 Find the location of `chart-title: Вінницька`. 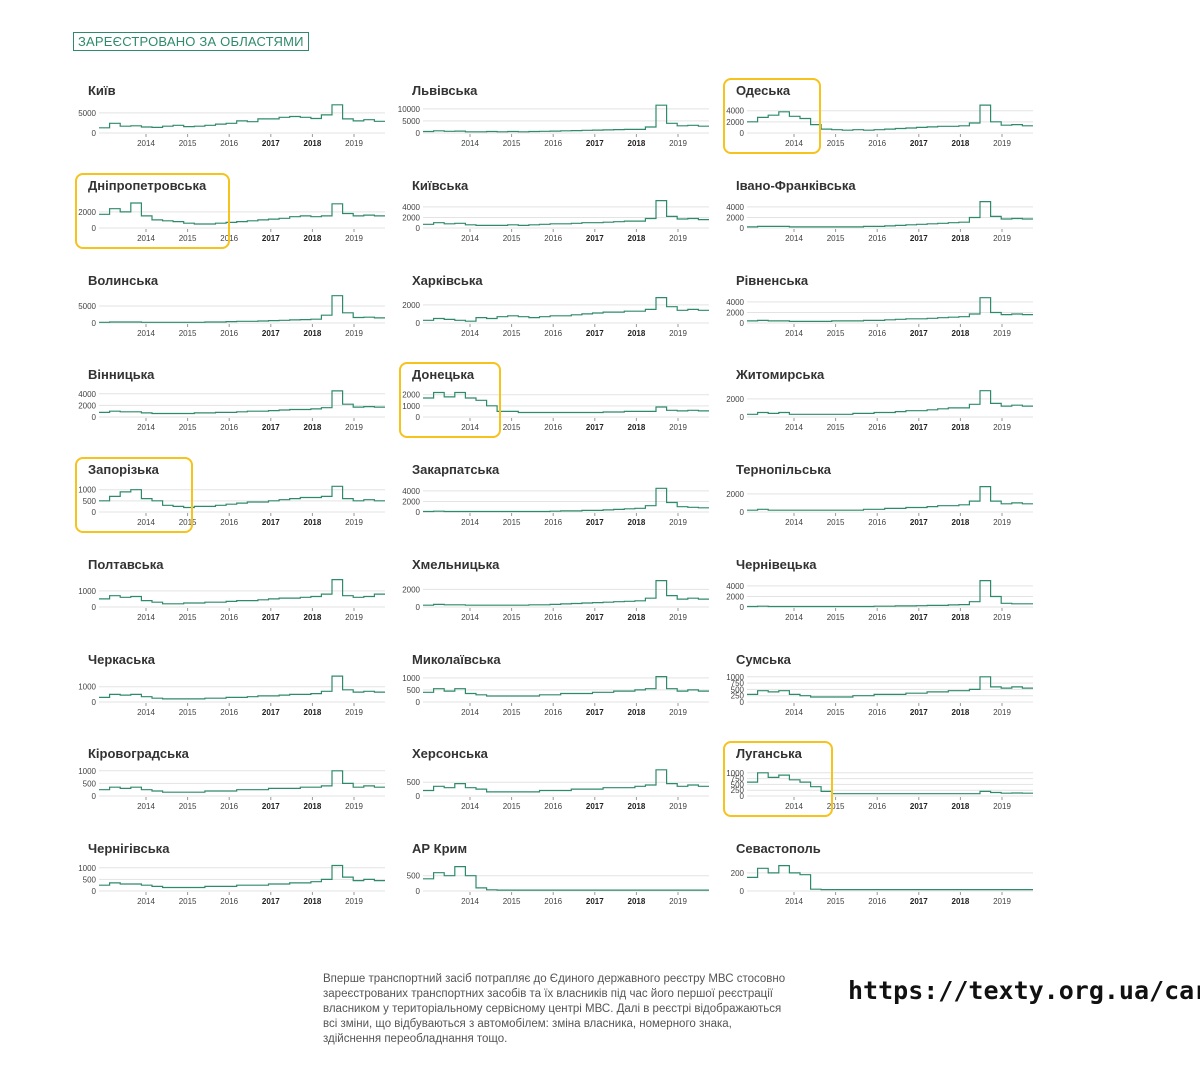

chart-title: Вінницька is located at coordinates (121, 374).